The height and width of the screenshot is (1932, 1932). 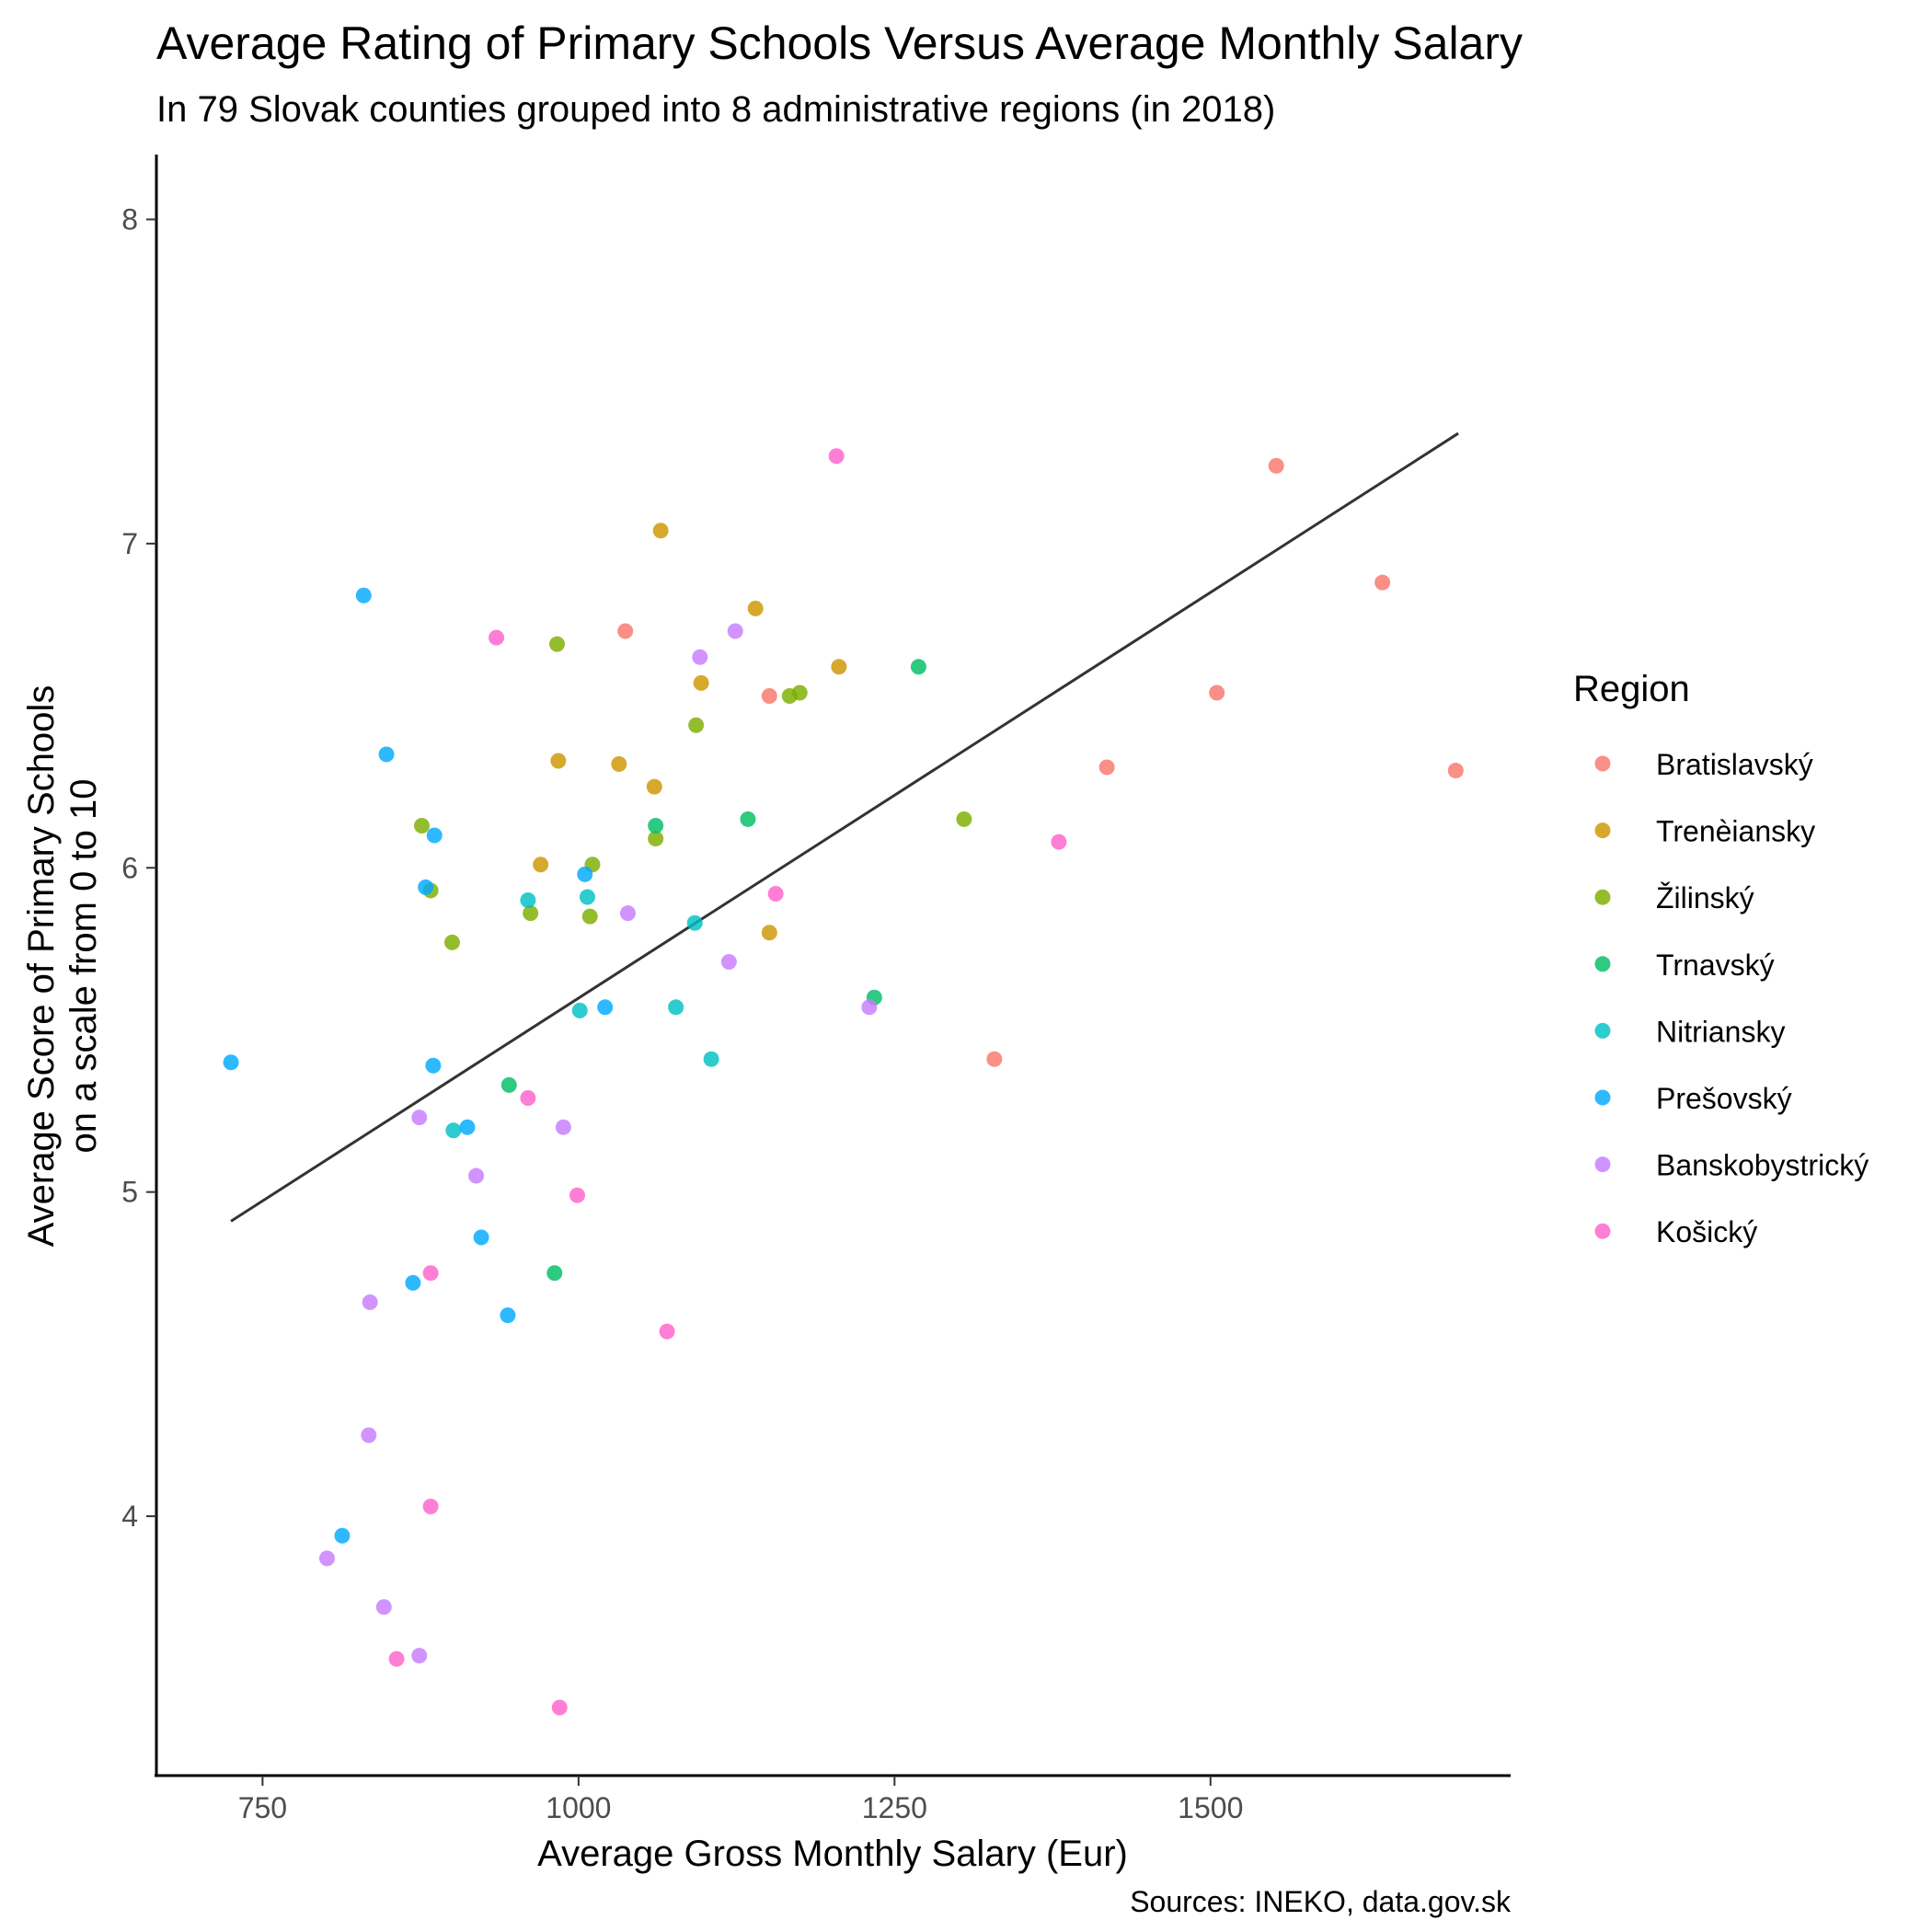 I want to click on legend-title: Region, so click(x=1631, y=689).